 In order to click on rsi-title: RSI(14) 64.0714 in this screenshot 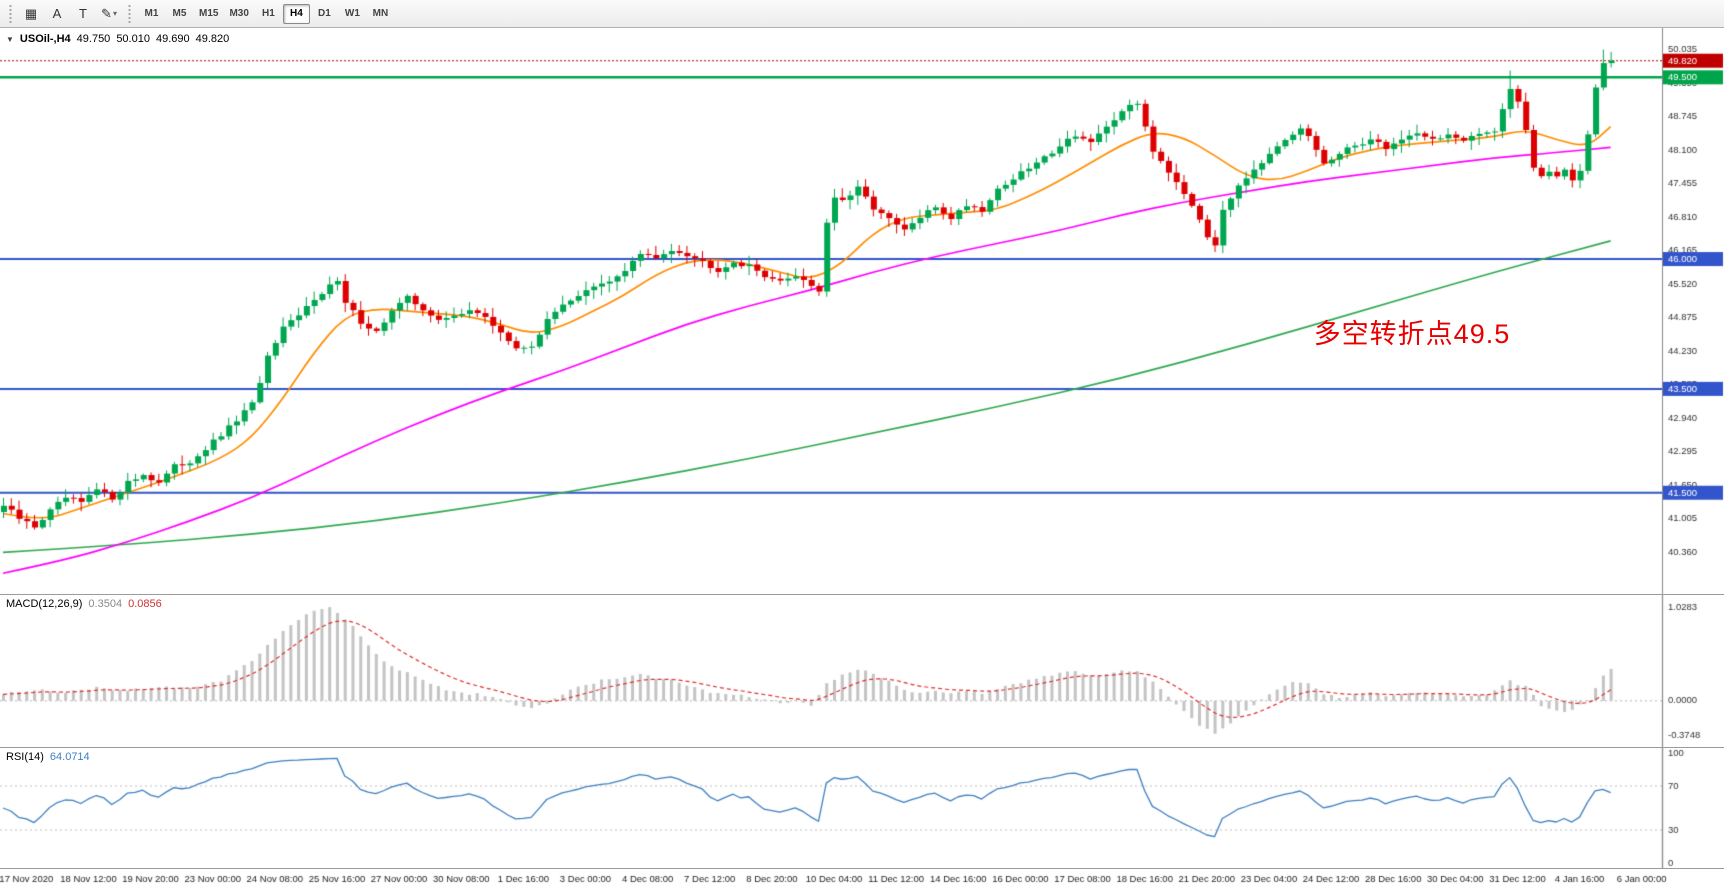, I will do `click(48, 757)`.